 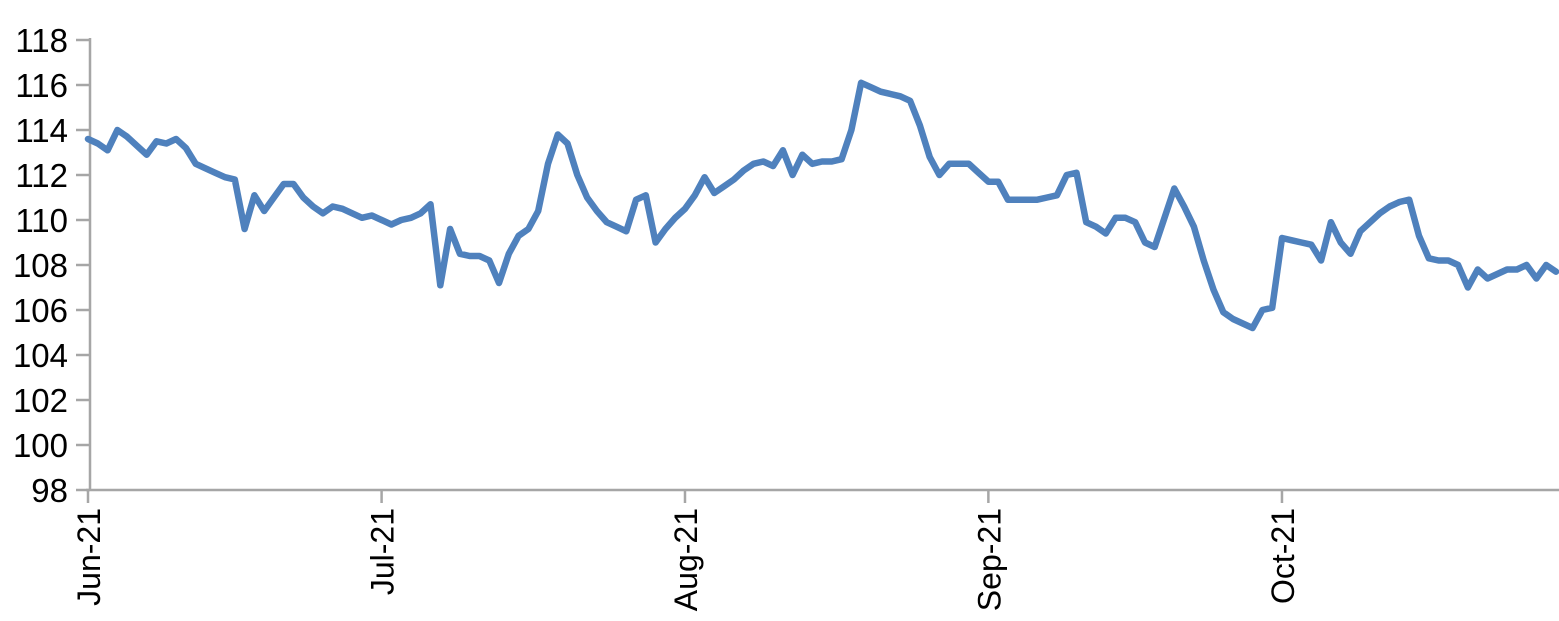 I want to click on y-axis-tick-label: 112, so click(x=41, y=175).